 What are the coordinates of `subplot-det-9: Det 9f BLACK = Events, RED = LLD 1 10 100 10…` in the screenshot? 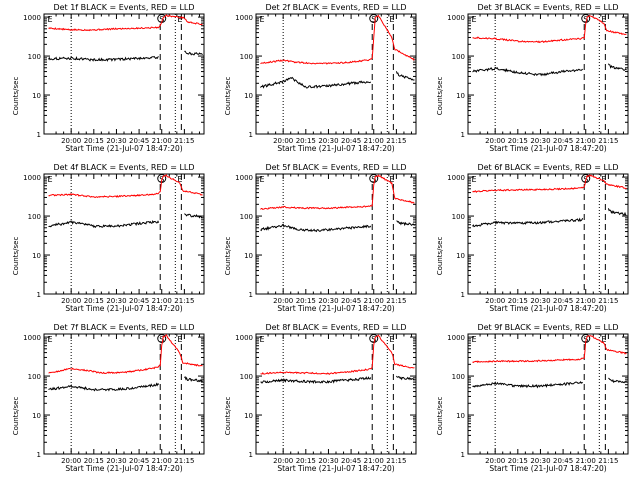 It's located at (532, 398).